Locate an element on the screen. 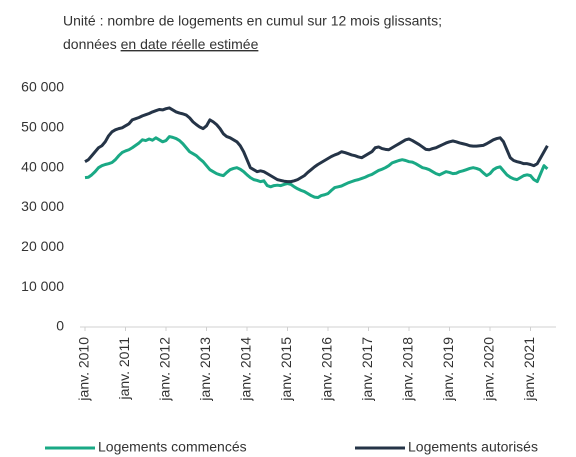 Image resolution: width=576 pixels, height=457 pixels. y-tick-label: 0 is located at coordinates (60, 326).